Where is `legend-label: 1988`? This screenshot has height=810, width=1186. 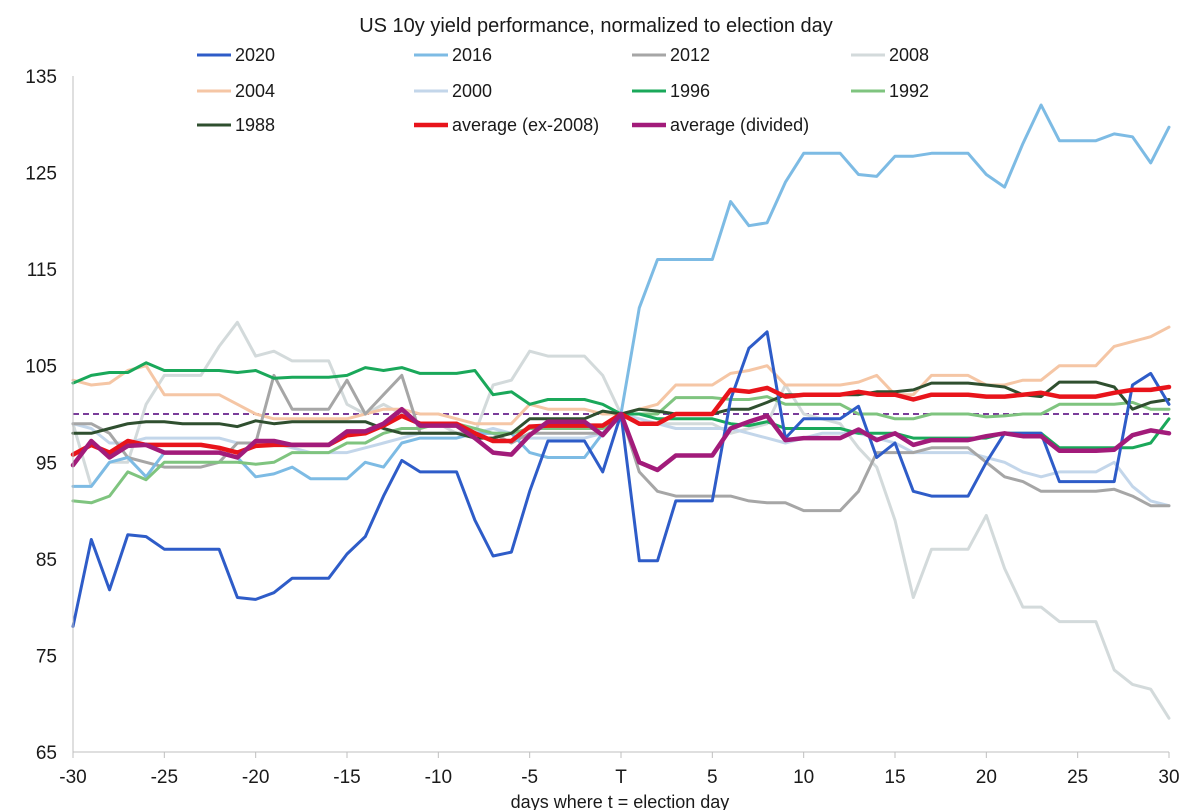
legend-label: 1988 is located at coordinates (255, 125).